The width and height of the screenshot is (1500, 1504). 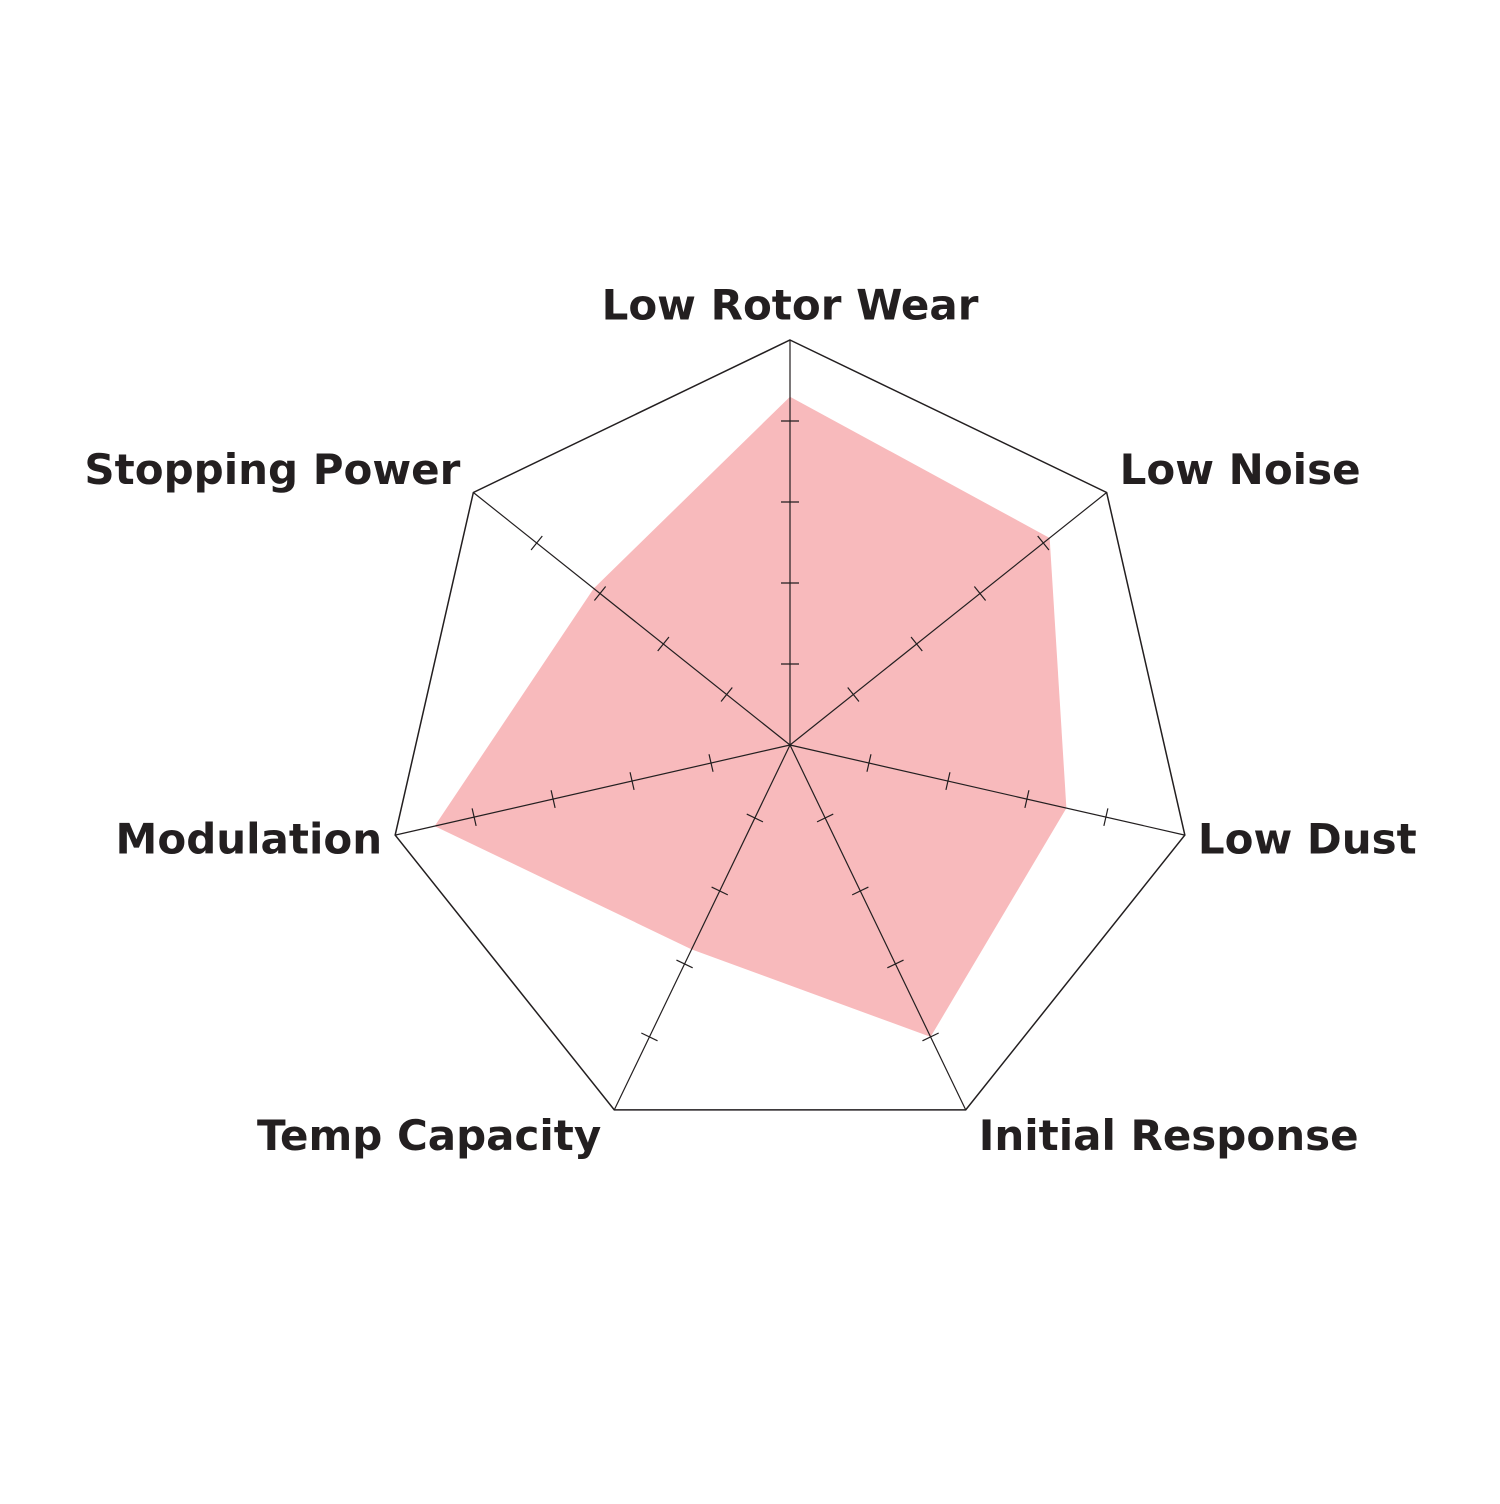 I want to click on axis-label: Temp Capacity, so click(x=429, y=1135).